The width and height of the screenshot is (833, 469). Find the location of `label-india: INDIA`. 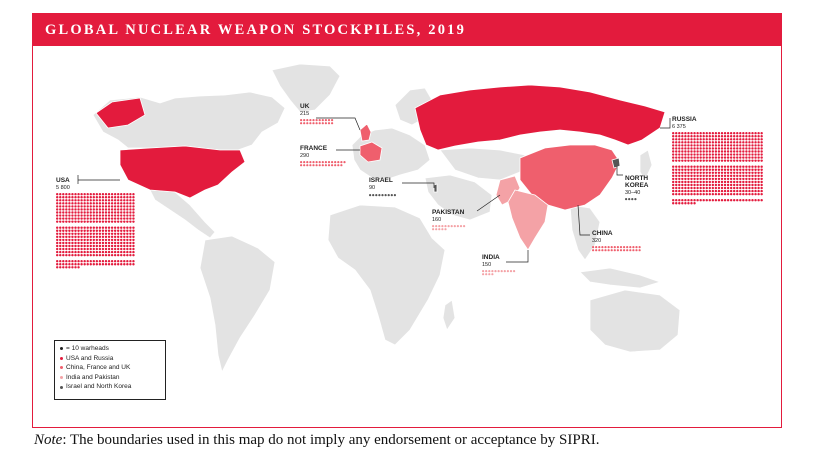

label-india: INDIA is located at coordinates (491, 257).